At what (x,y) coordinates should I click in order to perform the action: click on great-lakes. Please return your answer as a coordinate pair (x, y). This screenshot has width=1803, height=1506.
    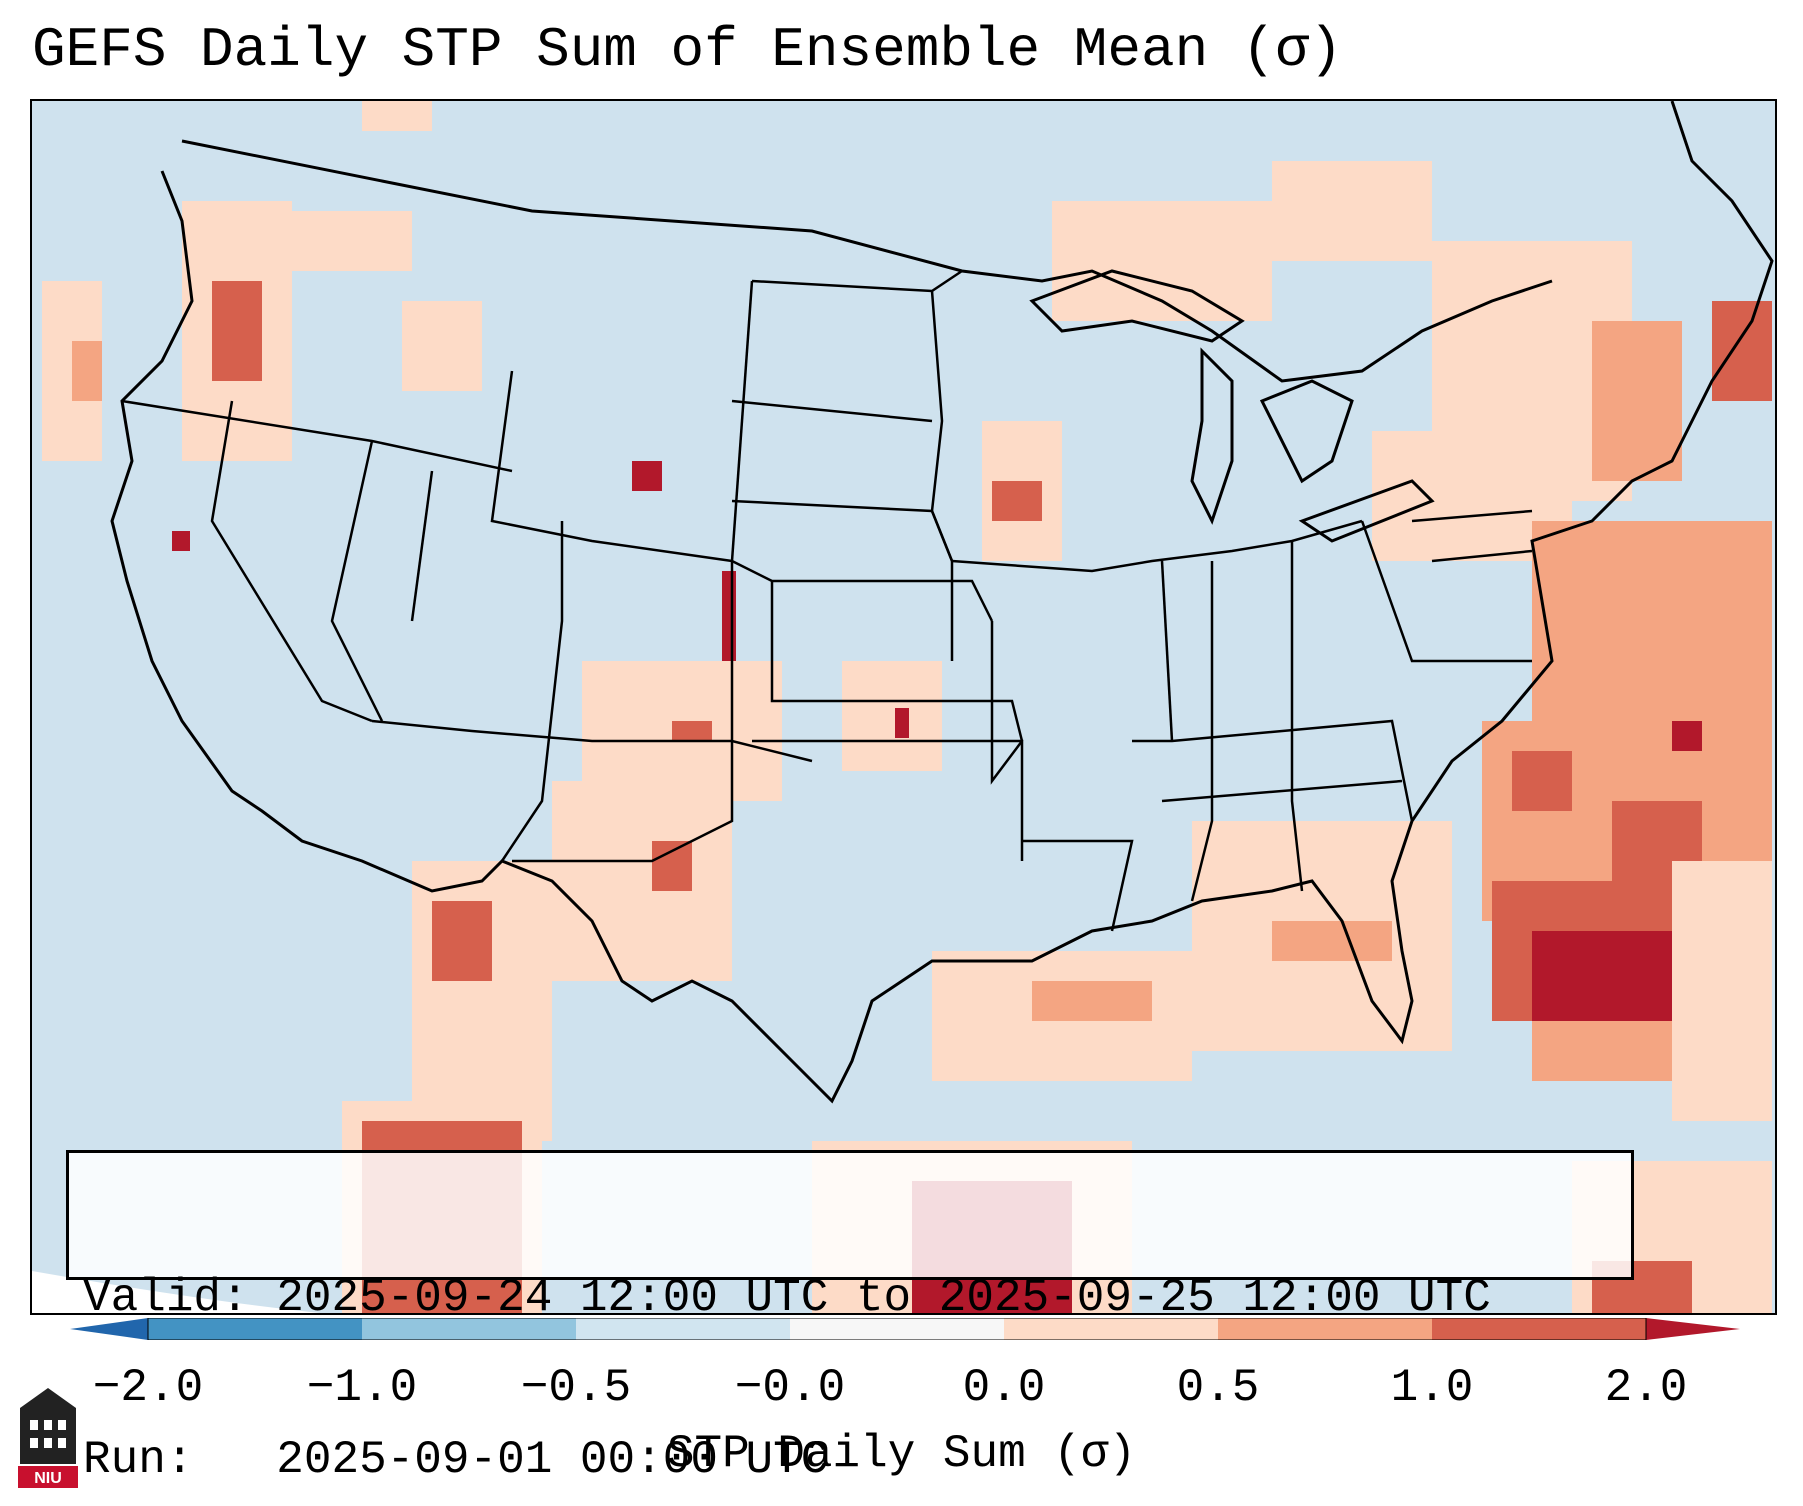
    Looking at the image, I should click on (1232, 406).